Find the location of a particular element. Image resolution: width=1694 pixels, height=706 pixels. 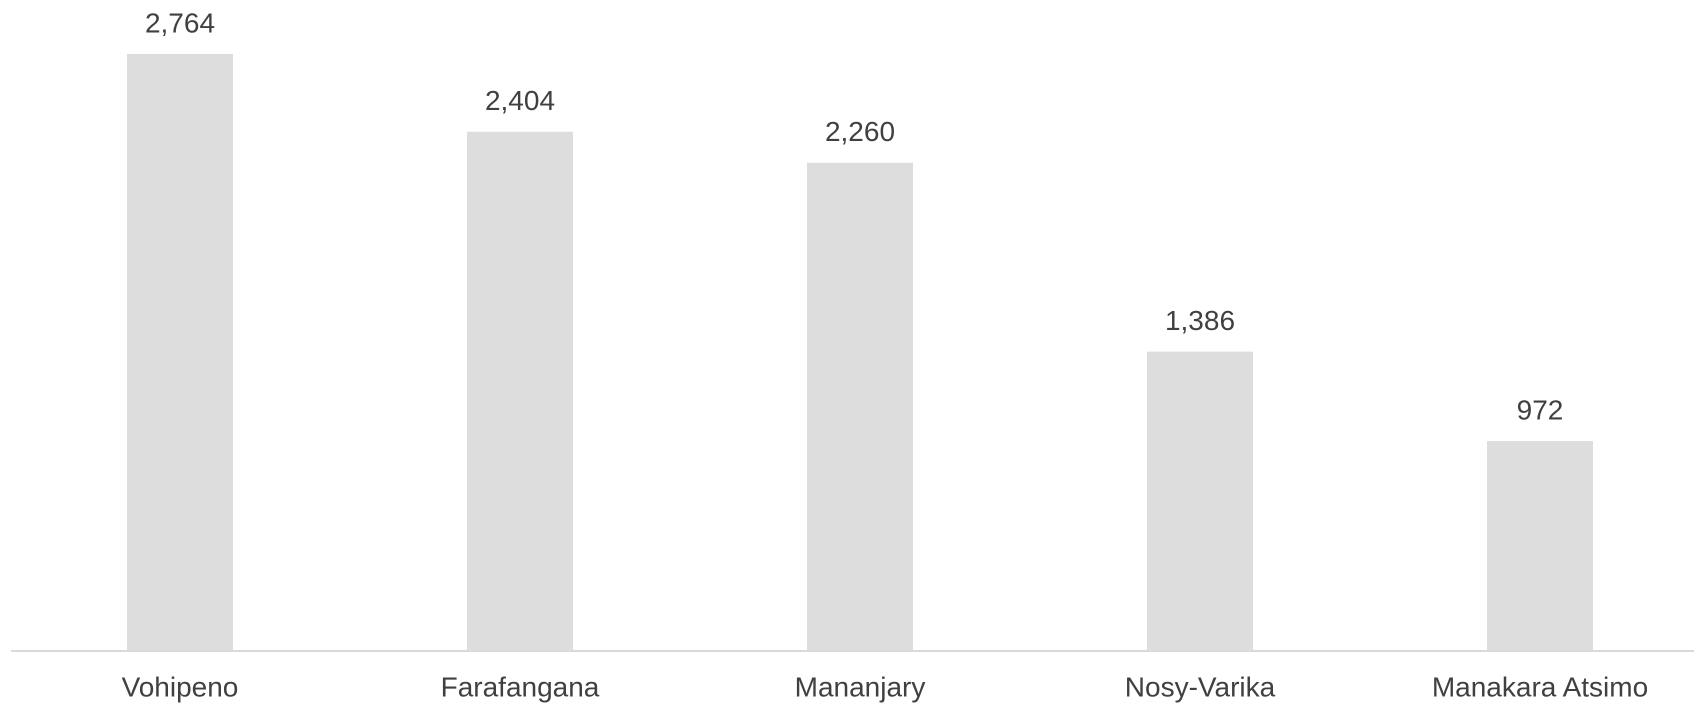

data-label: 1,386 is located at coordinates (1200, 320).